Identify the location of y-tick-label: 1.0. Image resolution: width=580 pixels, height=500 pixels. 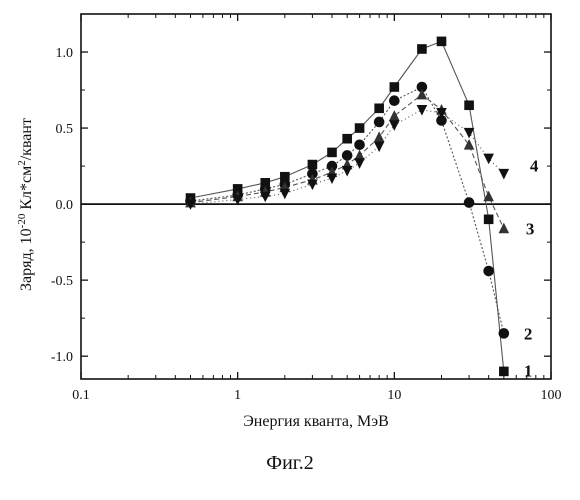
(65, 53).